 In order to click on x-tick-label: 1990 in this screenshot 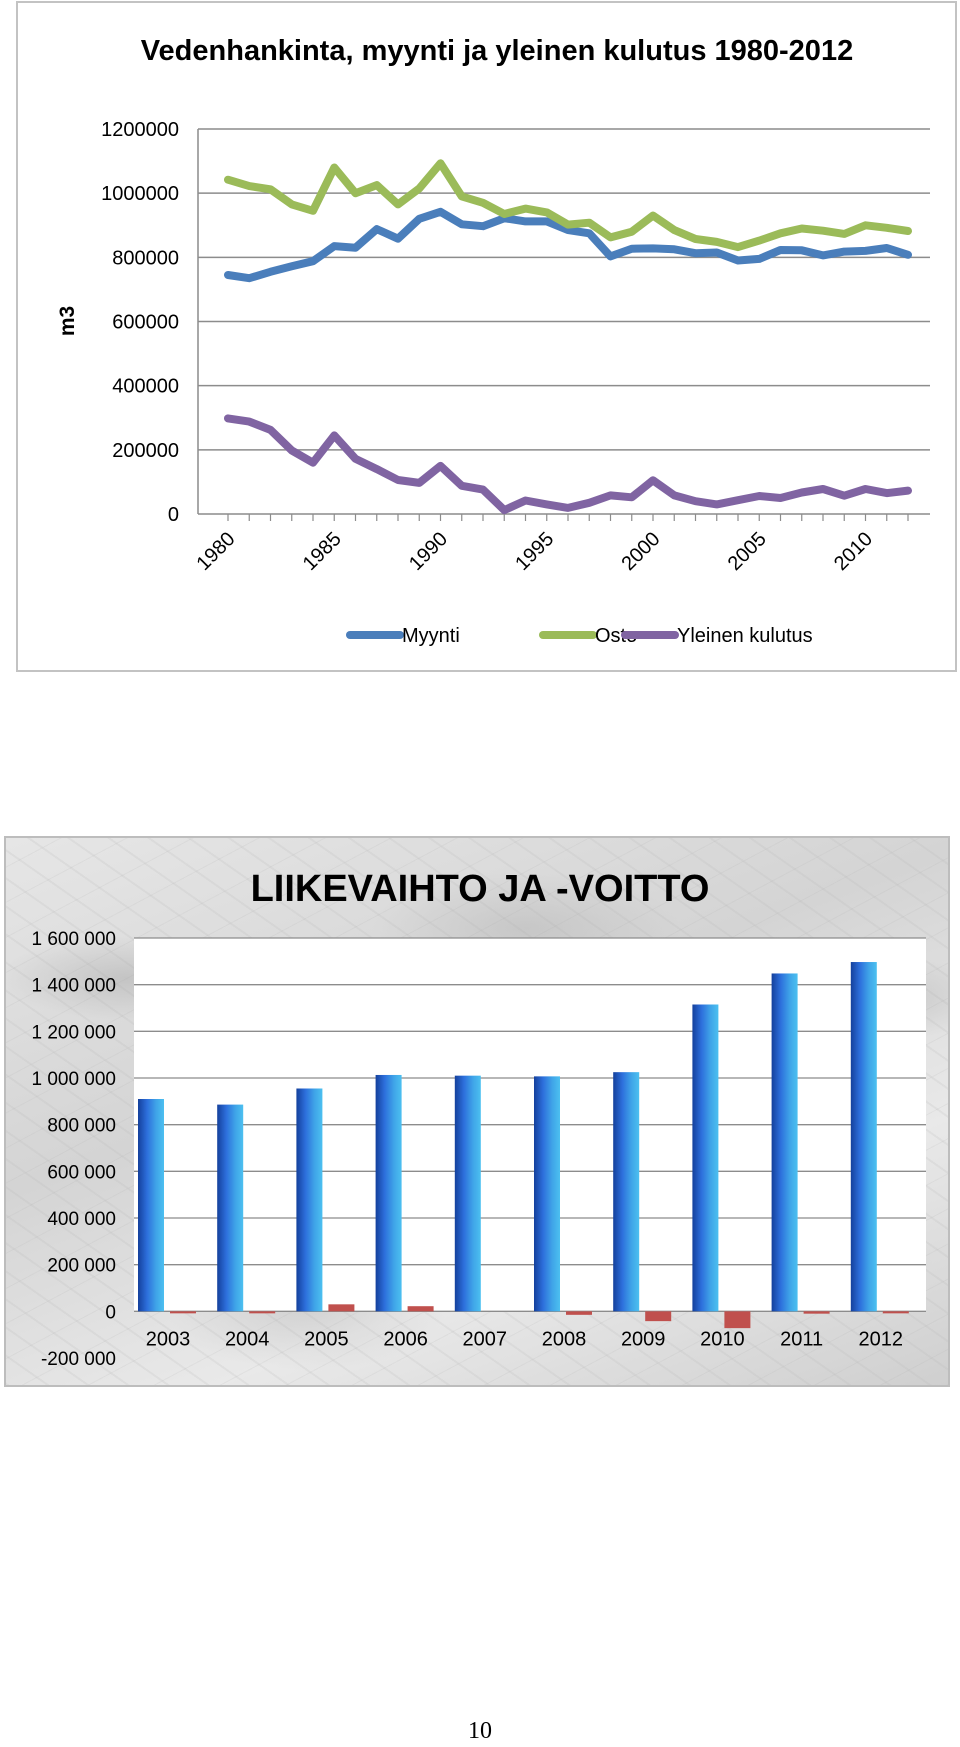, I will do `click(428, 551)`.